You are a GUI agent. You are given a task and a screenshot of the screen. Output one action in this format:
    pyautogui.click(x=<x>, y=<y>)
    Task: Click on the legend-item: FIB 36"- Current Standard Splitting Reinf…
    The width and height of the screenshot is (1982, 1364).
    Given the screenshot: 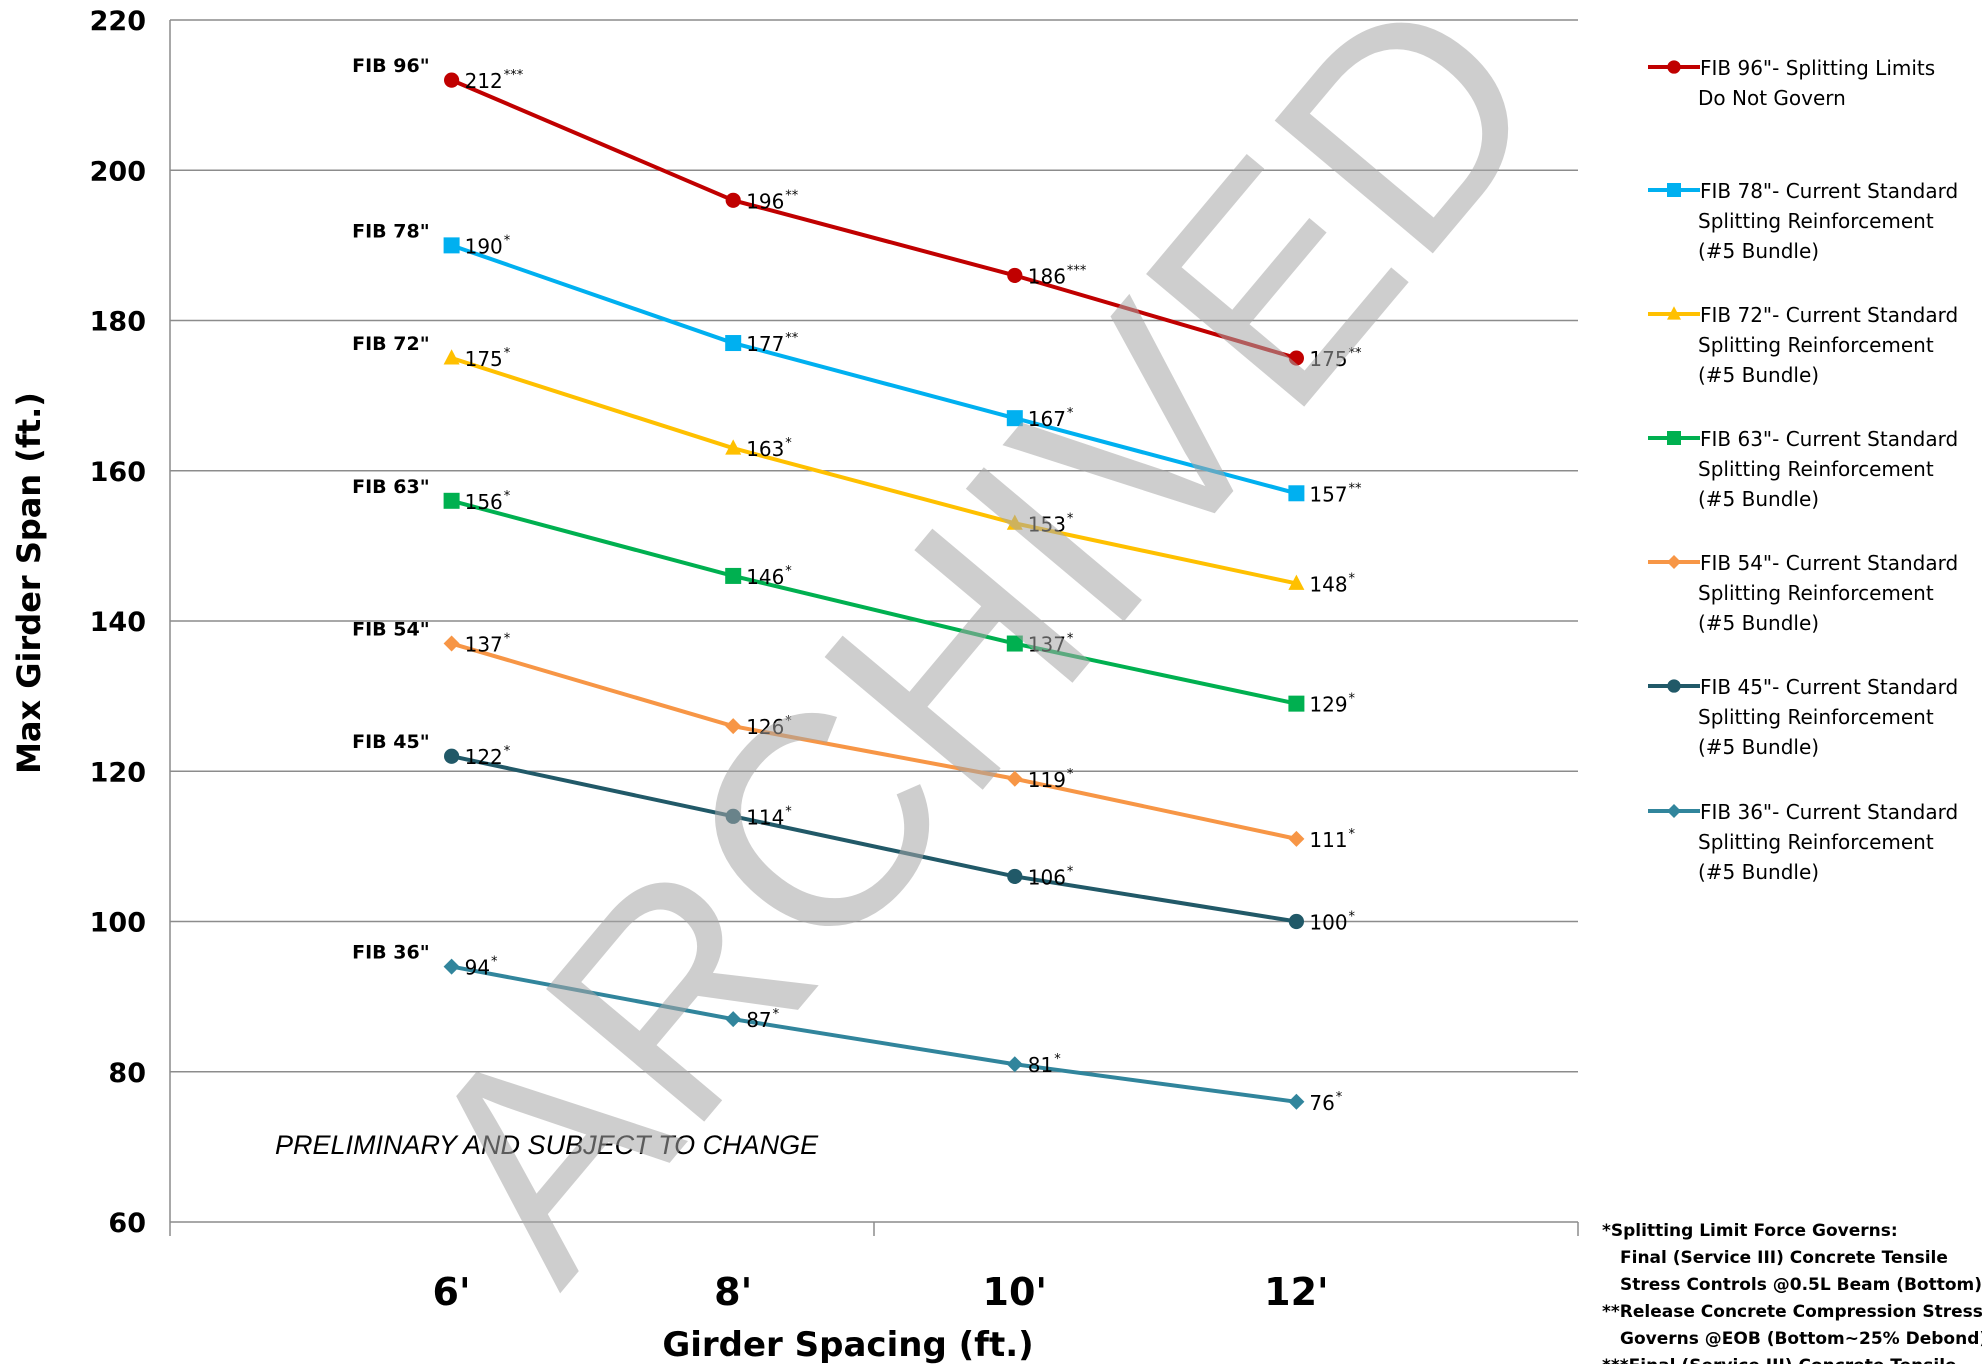 What is the action you would take?
    pyautogui.click(x=1803, y=842)
    